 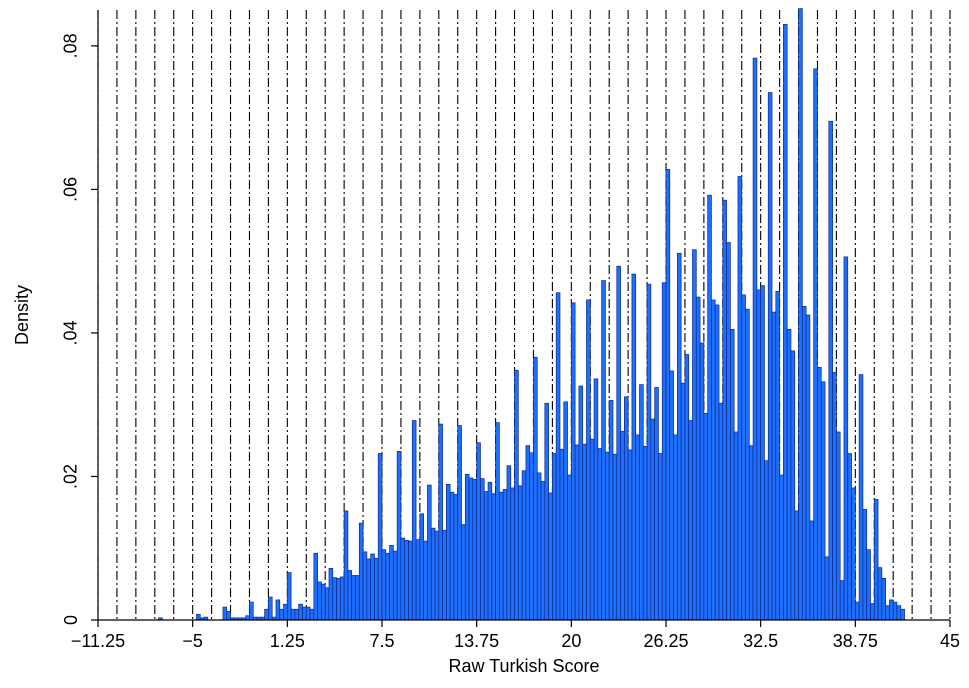 What do you see at coordinates (71, 45) in the screenshot?
I see `y-tick-label: .08` at bounding box center [71, 45].